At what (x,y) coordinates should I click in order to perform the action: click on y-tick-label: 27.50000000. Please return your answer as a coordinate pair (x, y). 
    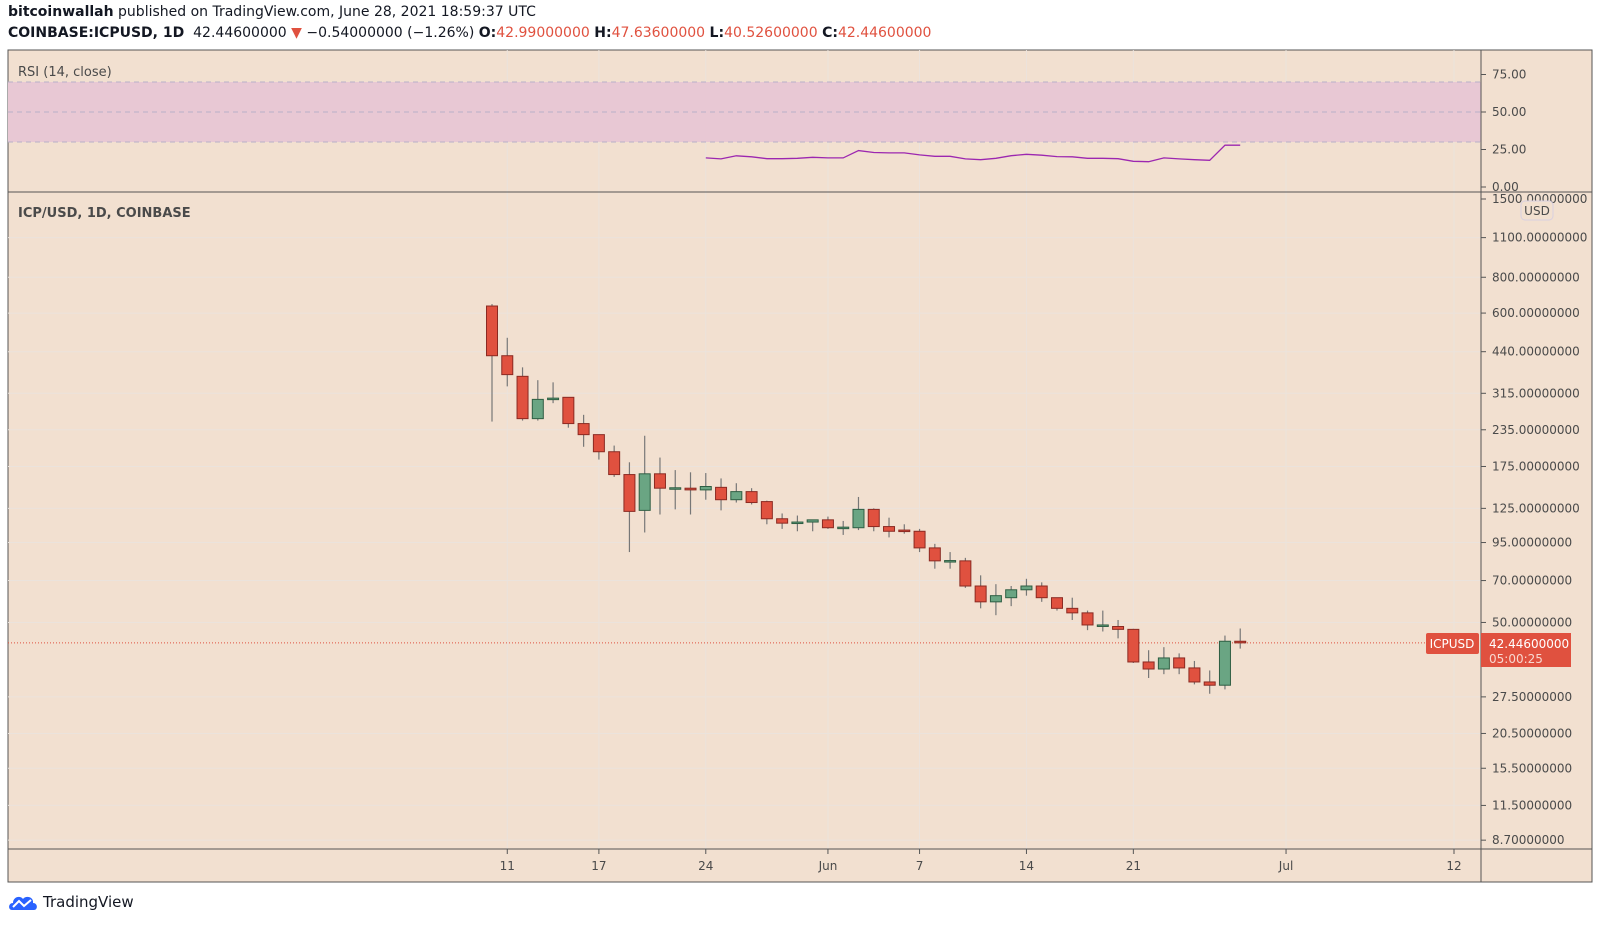
    Looking at the image, I should click on (1532, 697).